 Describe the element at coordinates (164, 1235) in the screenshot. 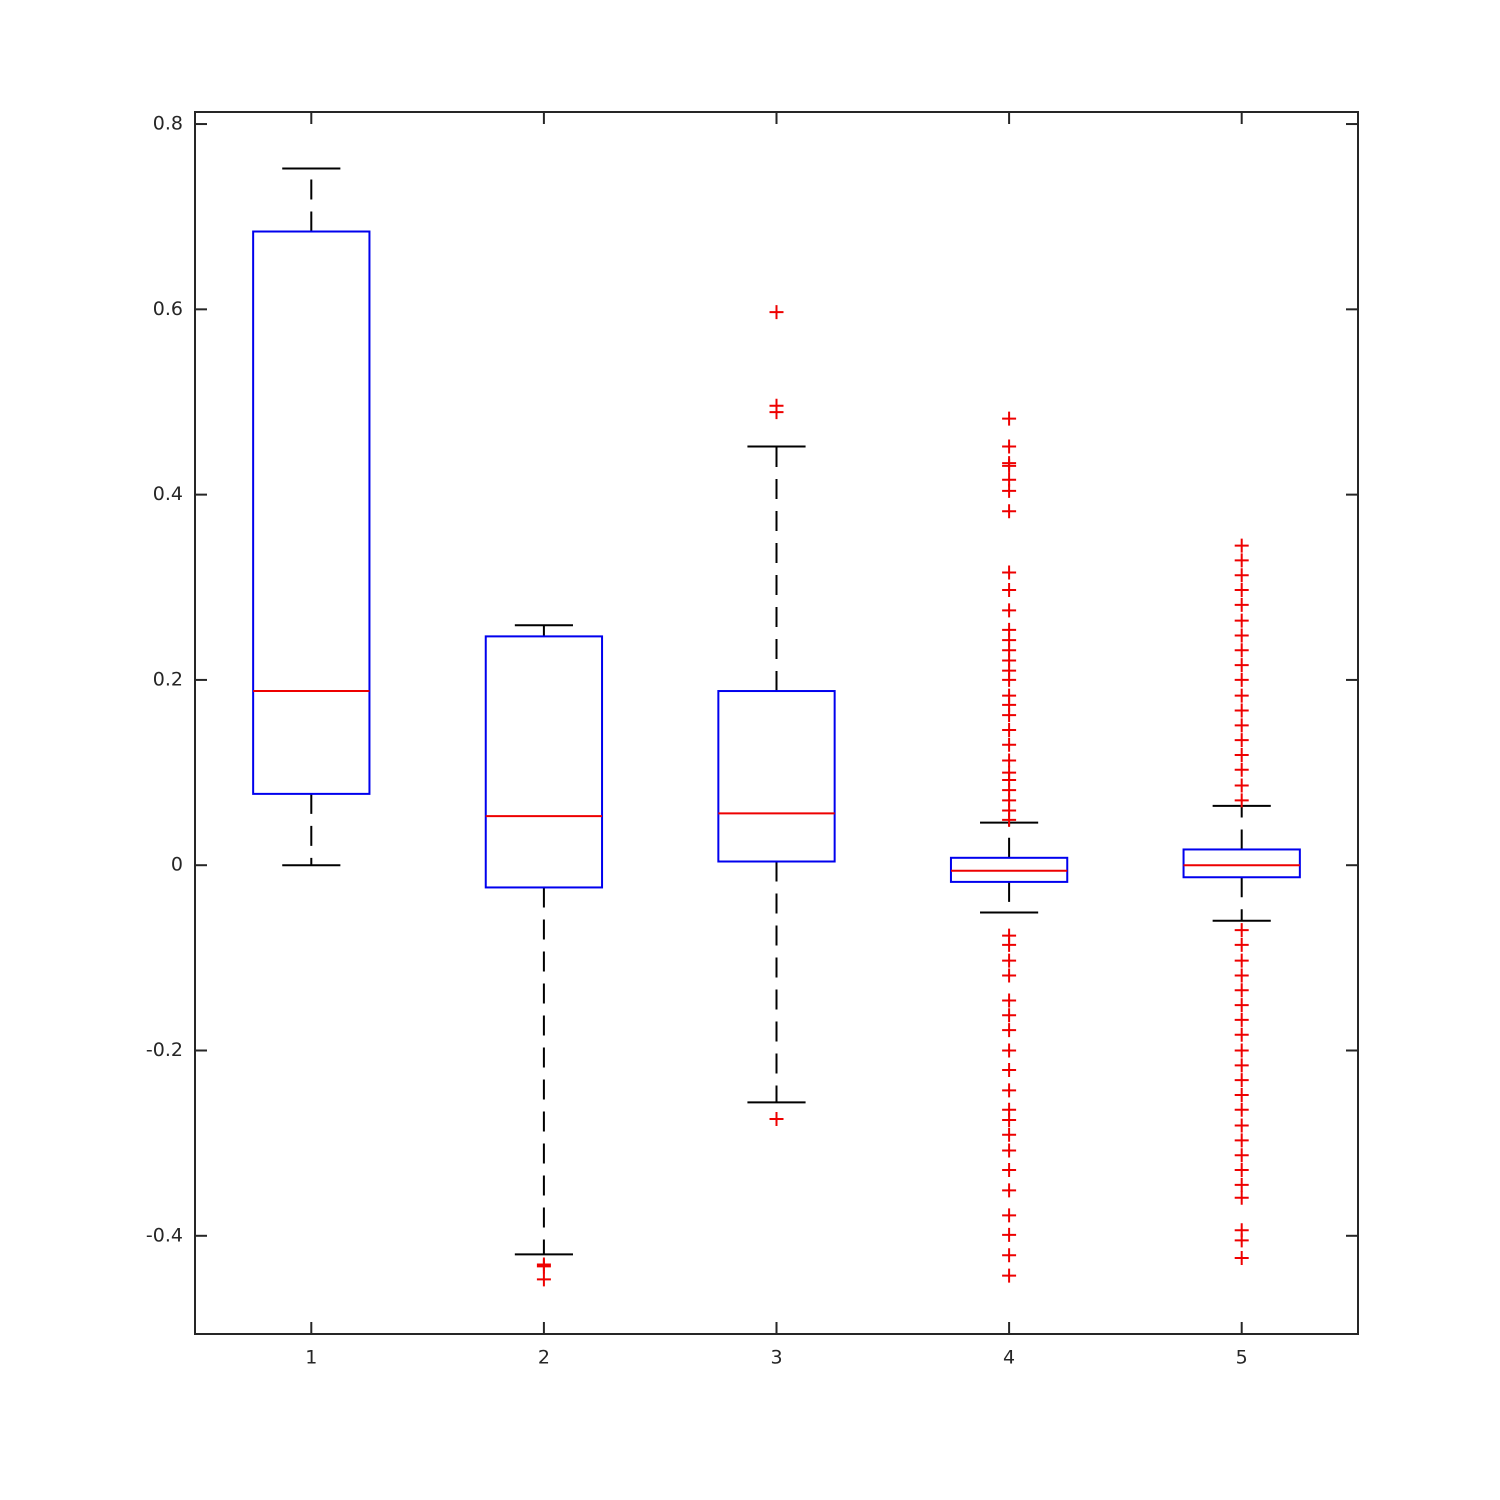

I see `y-tick-label: -0.4` at that location.